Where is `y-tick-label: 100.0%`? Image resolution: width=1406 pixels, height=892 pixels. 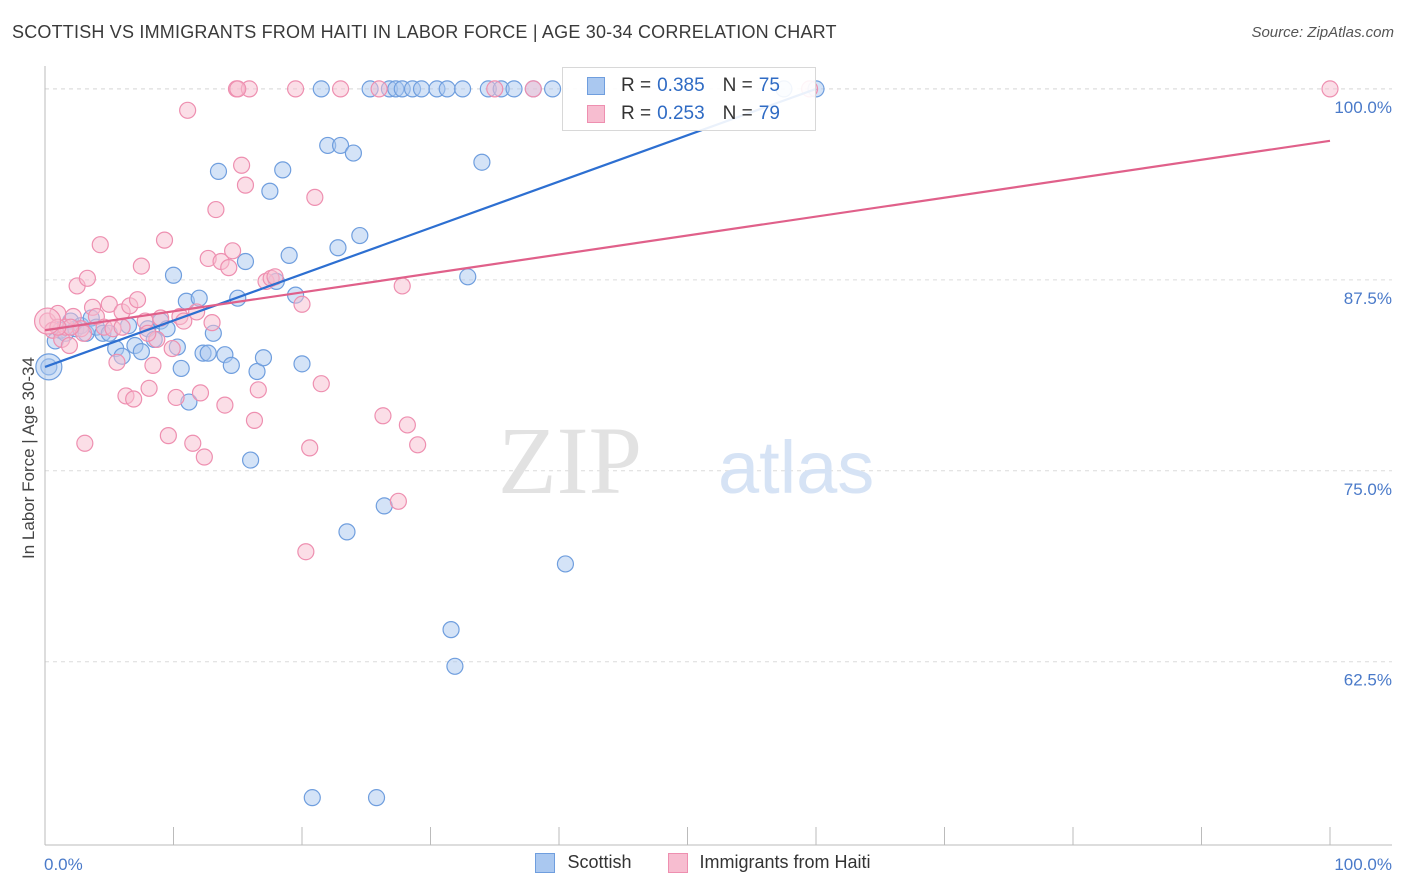 y-tick-label: 100.0% is located at coordinates (1363, 107).